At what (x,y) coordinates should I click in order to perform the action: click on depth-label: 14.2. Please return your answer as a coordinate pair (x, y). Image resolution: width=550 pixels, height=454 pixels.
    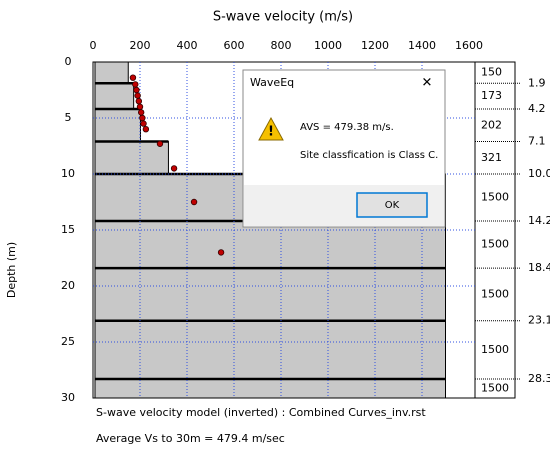
    Looking at the image, I should click on (539, 220).